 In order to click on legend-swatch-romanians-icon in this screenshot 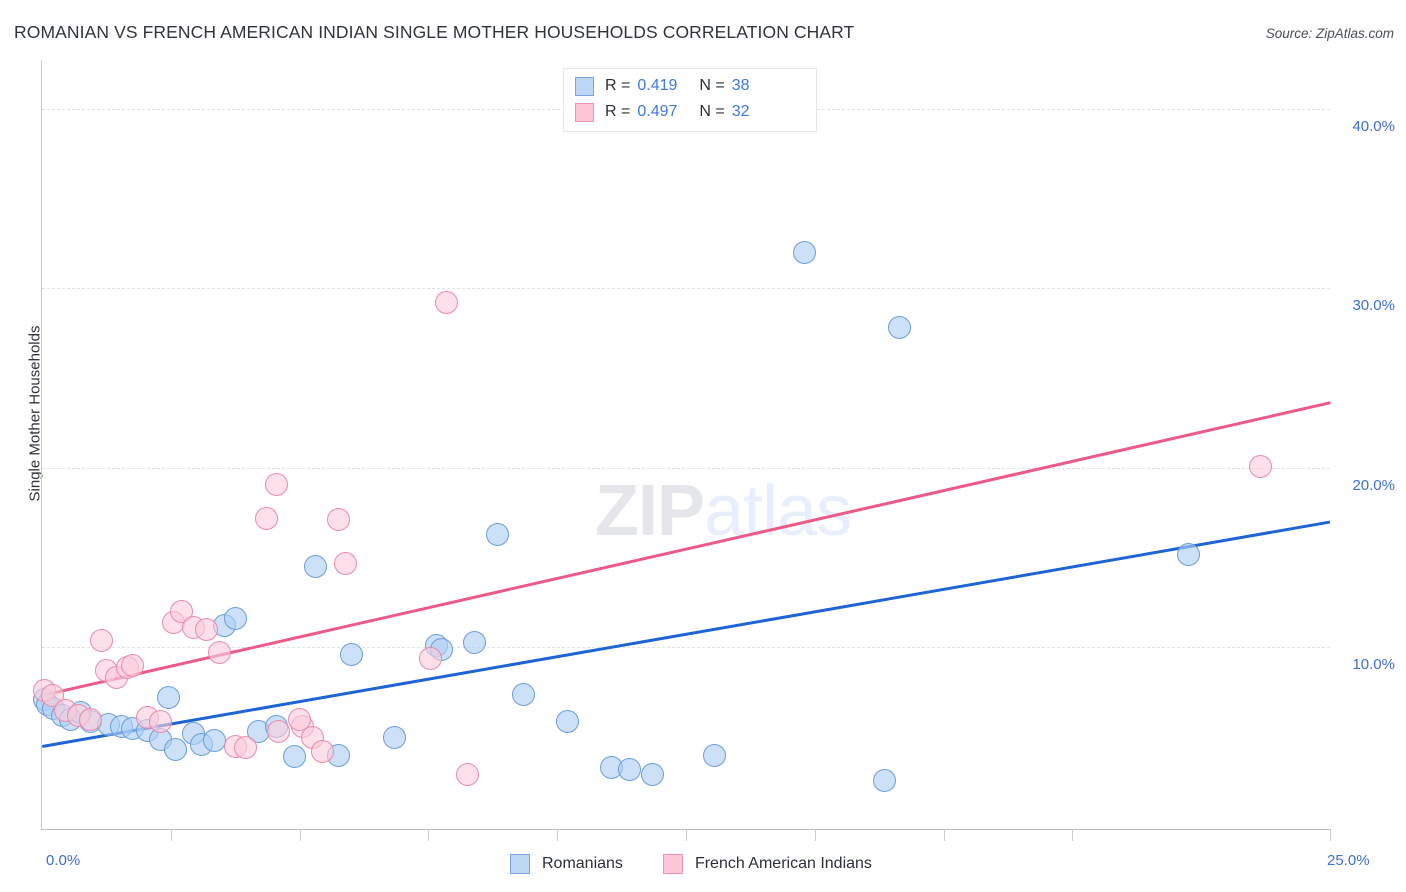, I will do `click(520, 864)`.